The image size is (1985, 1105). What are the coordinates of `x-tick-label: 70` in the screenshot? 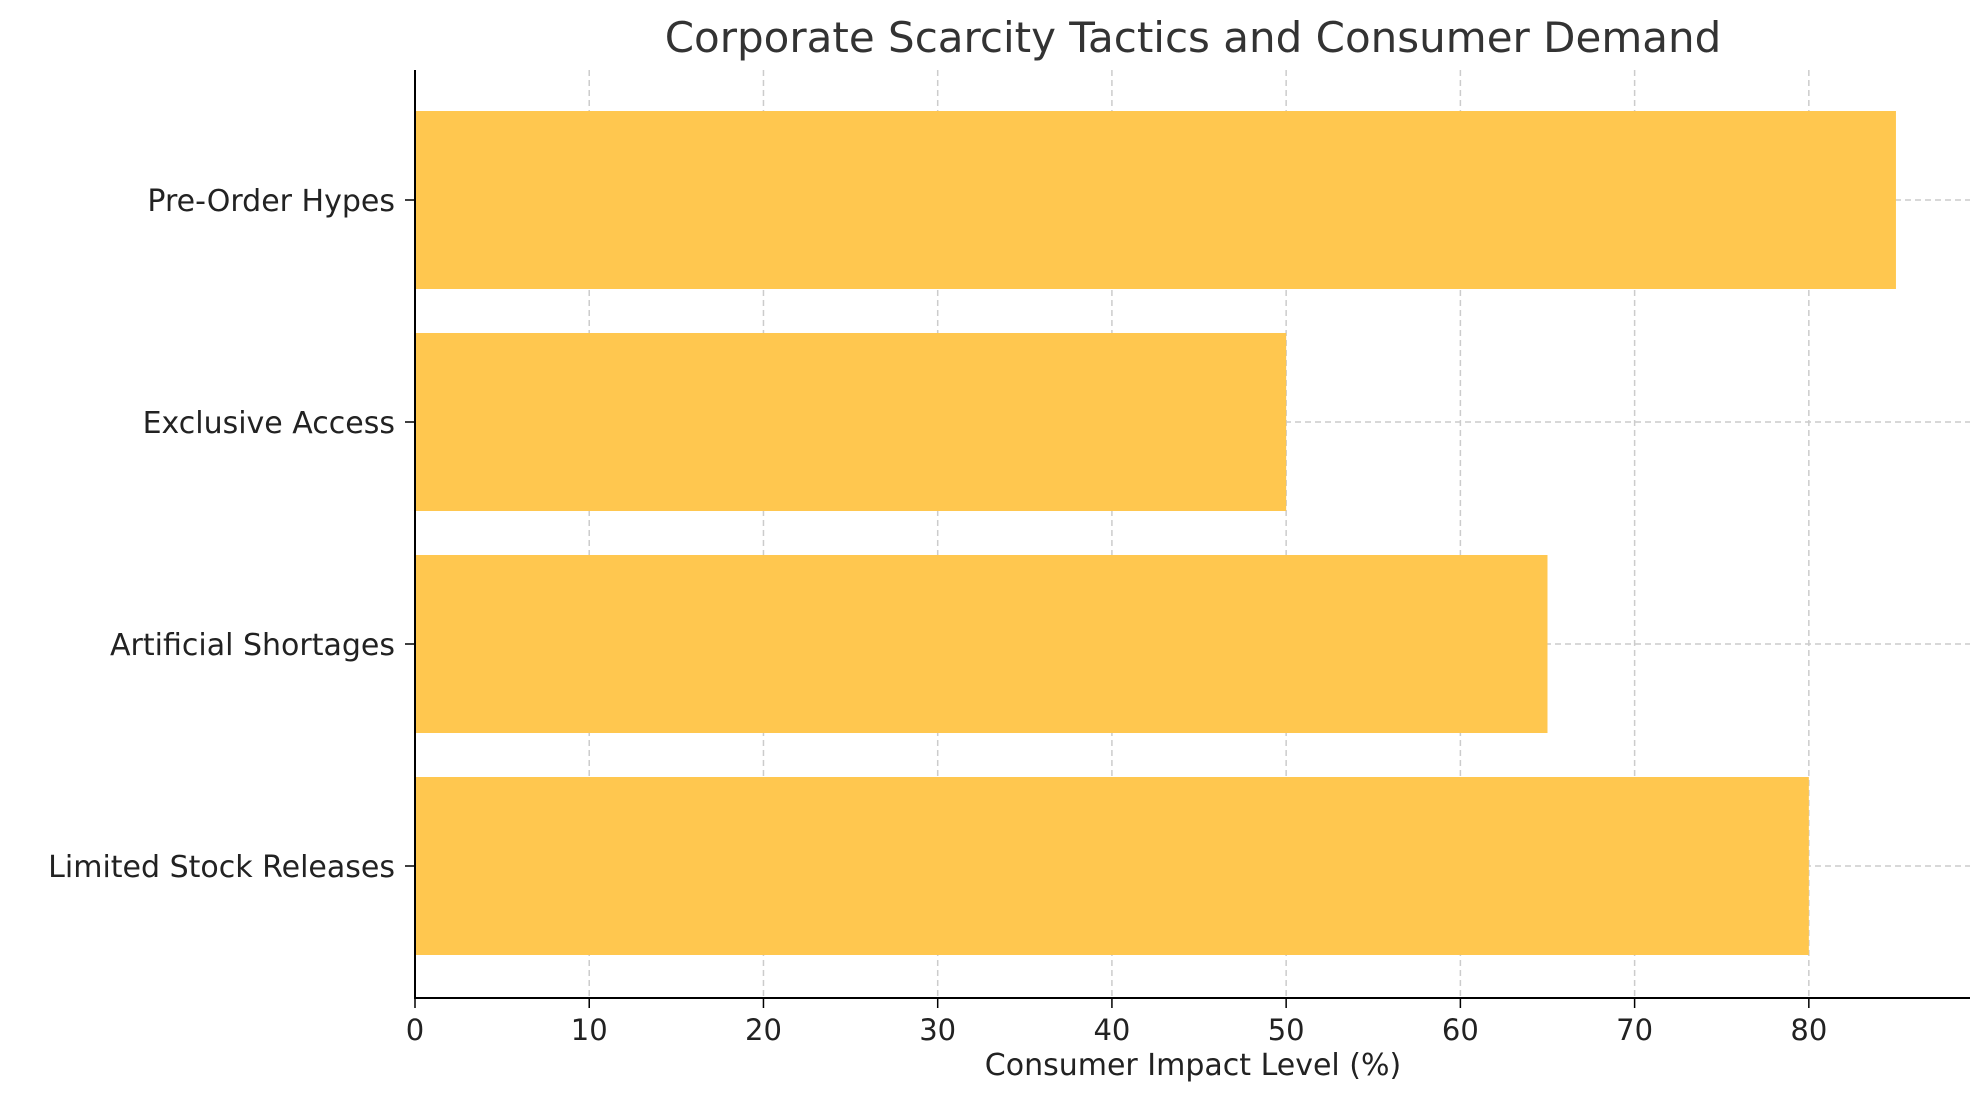 It's located at (1634, 1030).